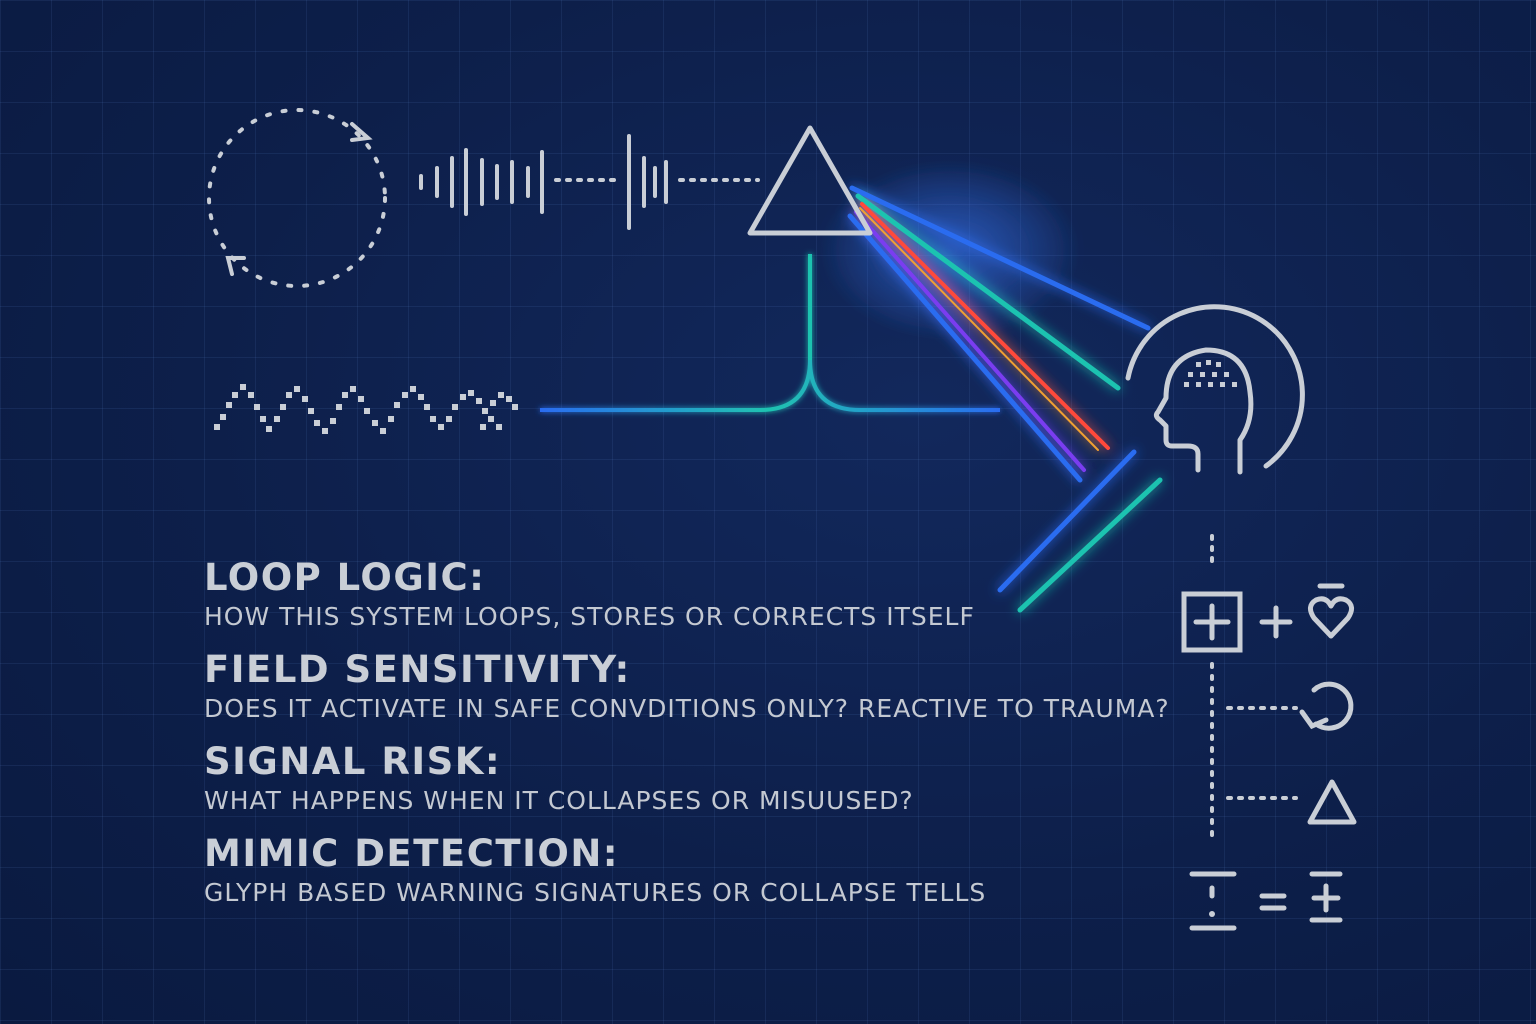 Image resolution: width=1536 pixels, height=1024 pixels. I want to click on equals-icon, so click(1273, 902).